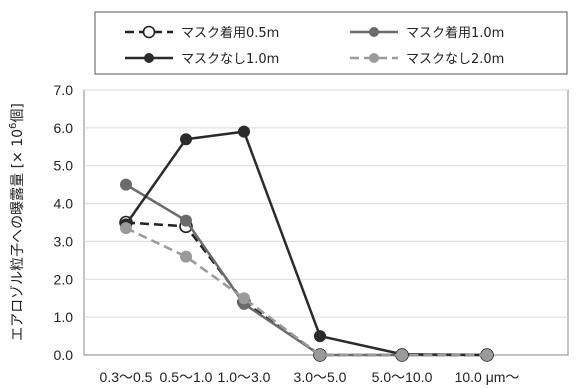 Image resolution: width=580 pixels, height=389 pixels. What do you see at coordinates (64, 166) in the screenshot?
I see `y-tick-label: 5.0` at bounding box center [64, 166].